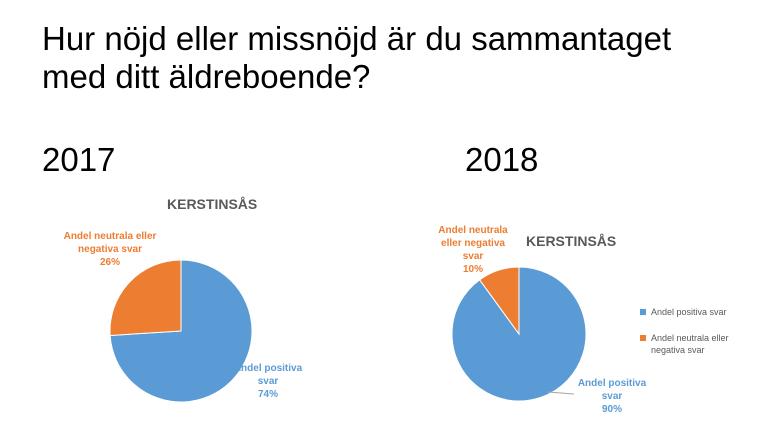  I want to click on chart-title-2017: KERSTINSÅS, so click(212, 204).